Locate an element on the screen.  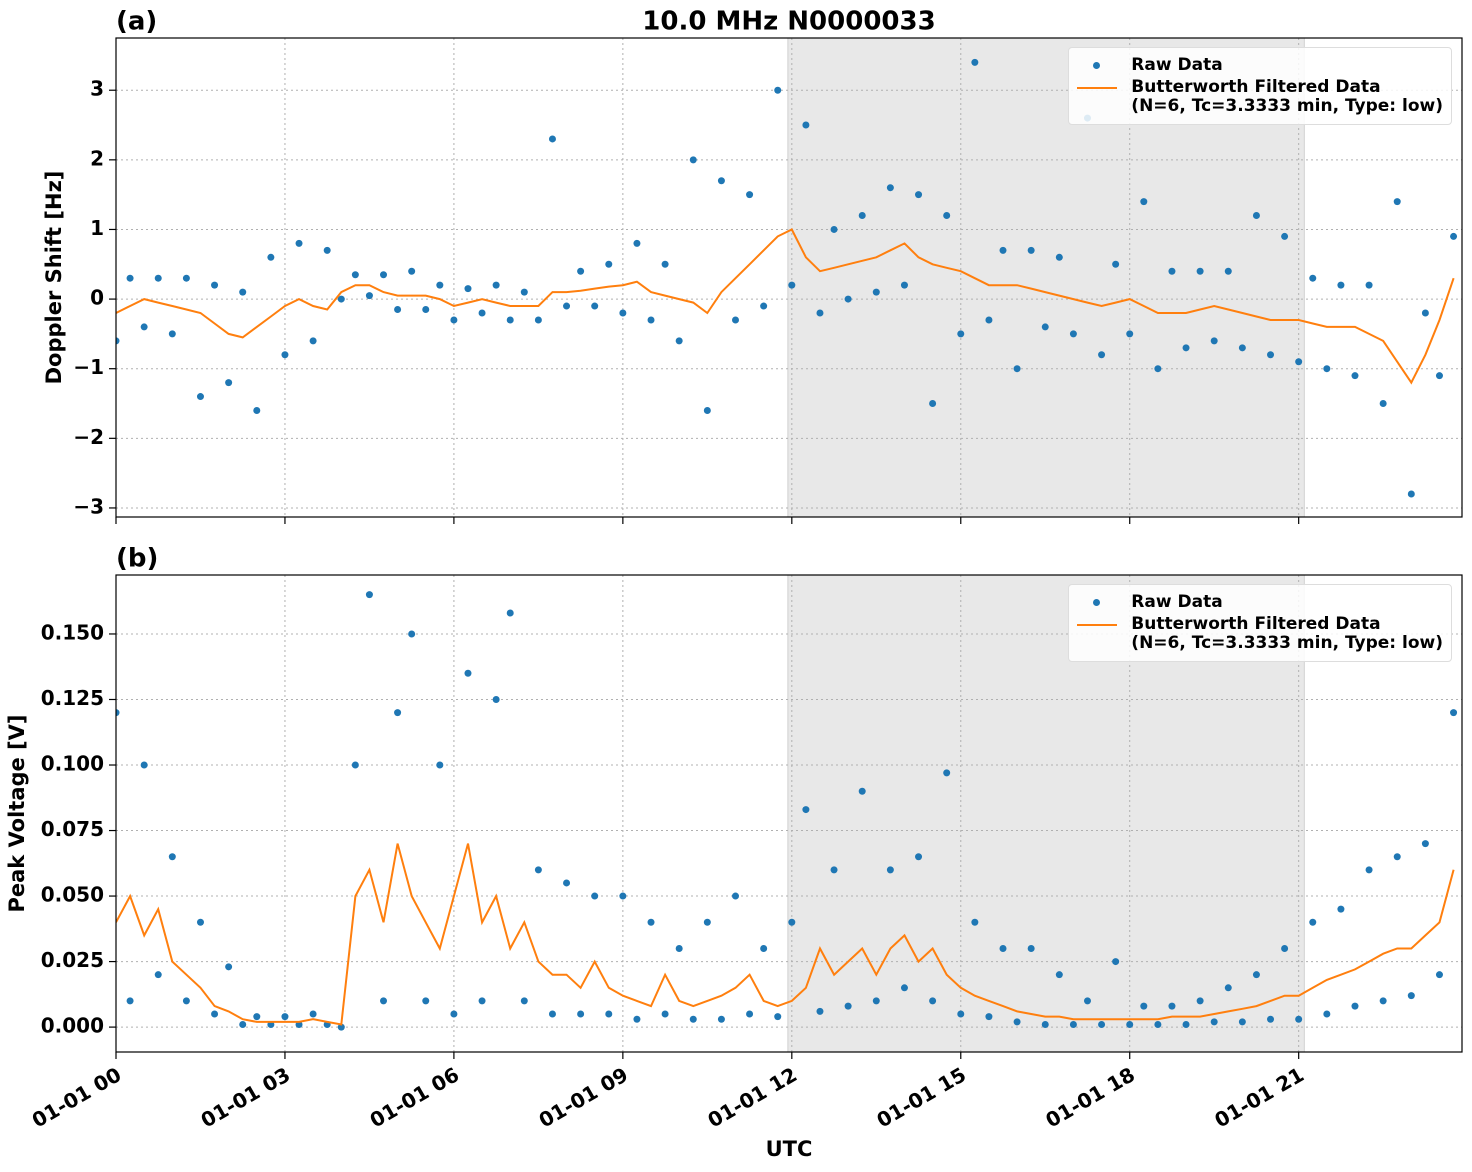
legend-line is located at coordinates (1097, 88).